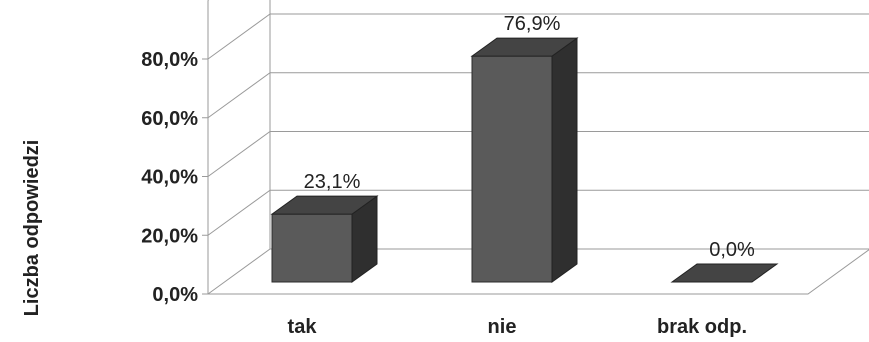 The height and width of the screenshot is (342, 869). What do you see at coordinates (169, 236) in the screenshot?
I see `y-tick-label: 20,0%` at bounding box center [169, 236].